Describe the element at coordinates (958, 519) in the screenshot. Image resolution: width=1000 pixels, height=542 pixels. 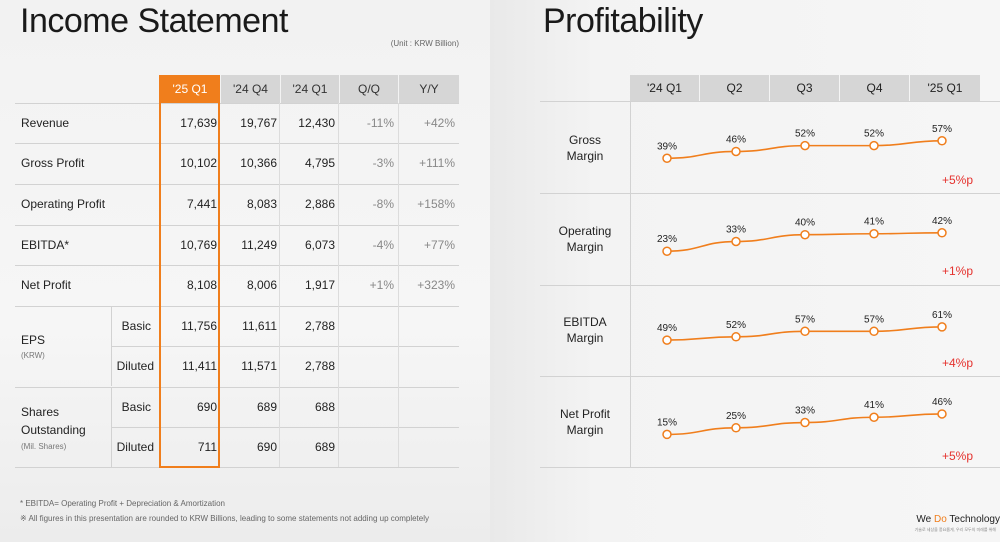
I see `brand-logo: We Do Technology` at that location.